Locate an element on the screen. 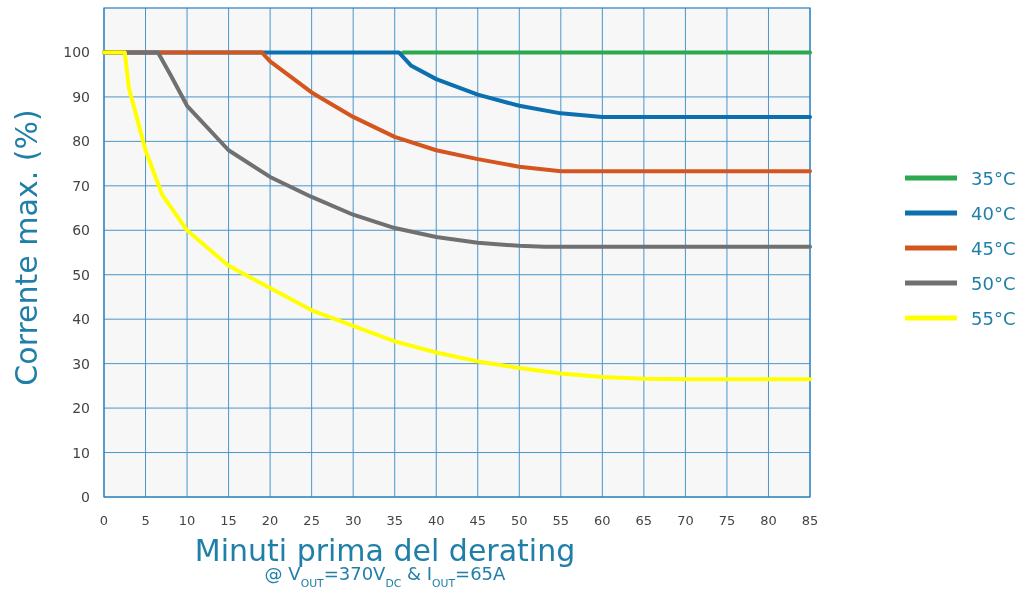 The height and width of the screenshot is (596, 1027). x-tick-label: 35 is located at coordinates (394, 520).